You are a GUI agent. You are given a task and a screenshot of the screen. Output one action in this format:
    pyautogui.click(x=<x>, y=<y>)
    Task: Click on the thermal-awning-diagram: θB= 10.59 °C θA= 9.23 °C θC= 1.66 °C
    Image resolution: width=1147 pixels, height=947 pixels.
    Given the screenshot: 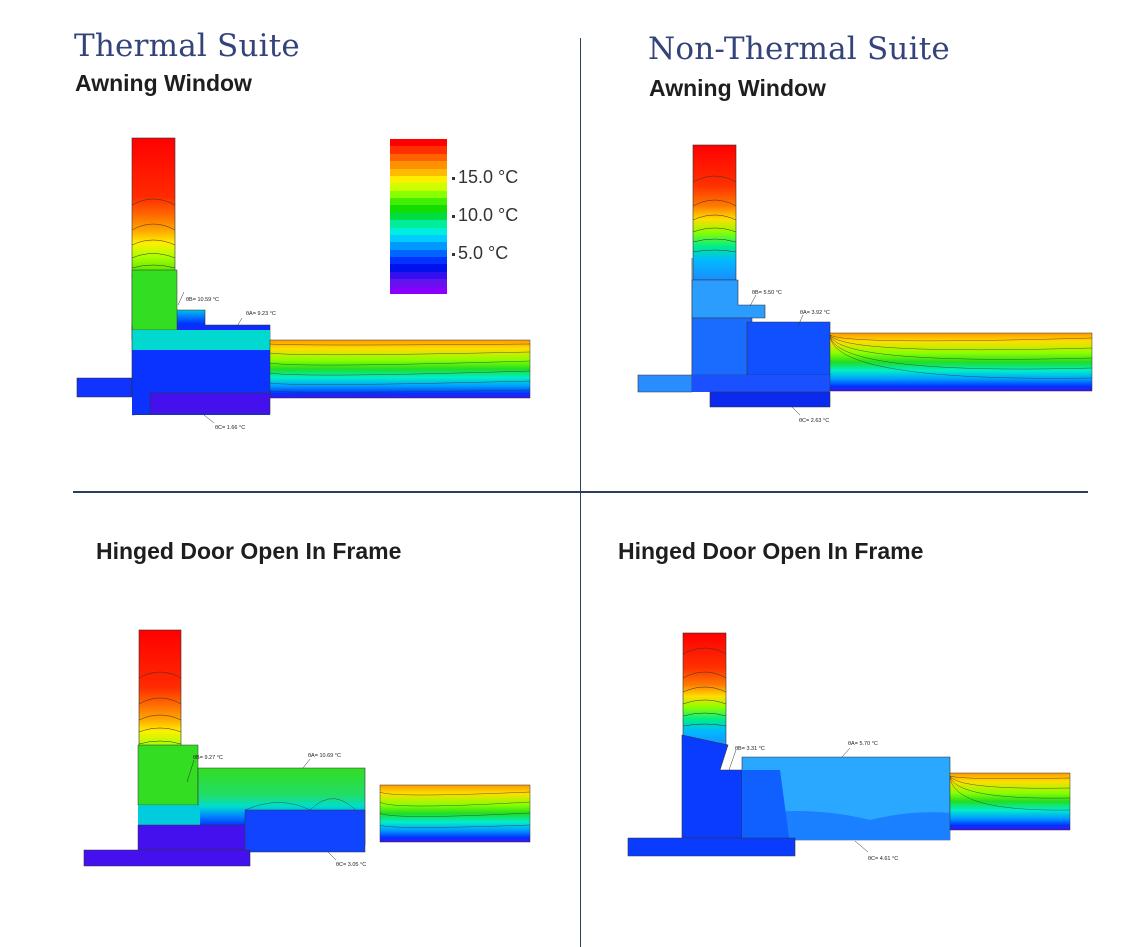 What is the action you would take?
    pyautogui.click(x=303, y=284)
    